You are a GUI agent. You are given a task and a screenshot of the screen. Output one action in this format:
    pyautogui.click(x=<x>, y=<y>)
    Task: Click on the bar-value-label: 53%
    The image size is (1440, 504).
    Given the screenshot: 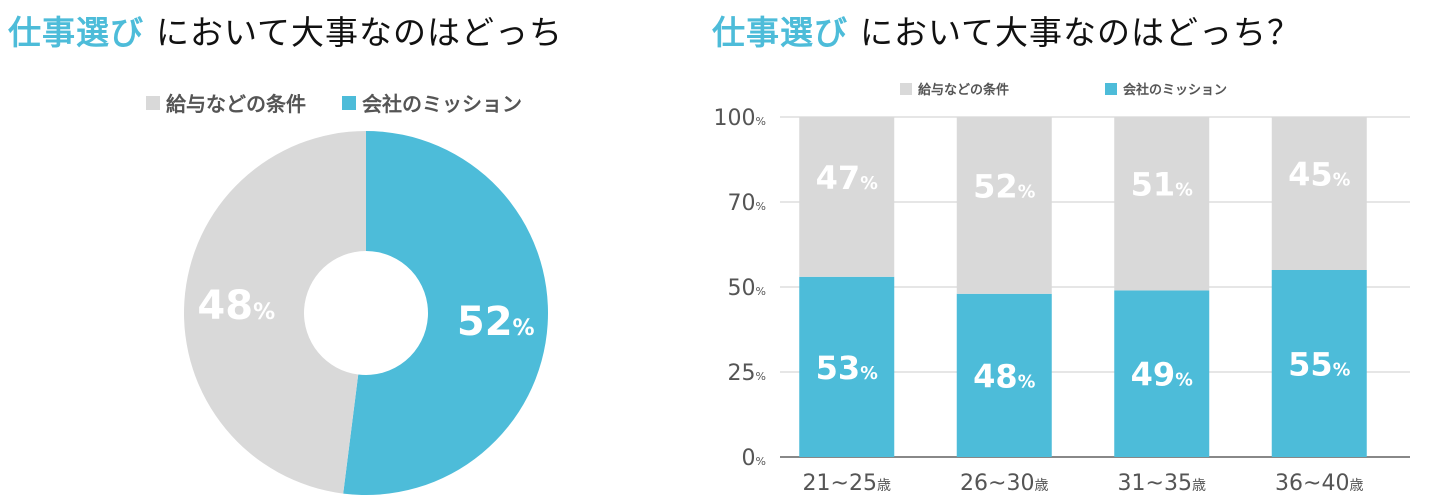 What is the action you would take?
    pyautogui.click(x=847, y=368)
    